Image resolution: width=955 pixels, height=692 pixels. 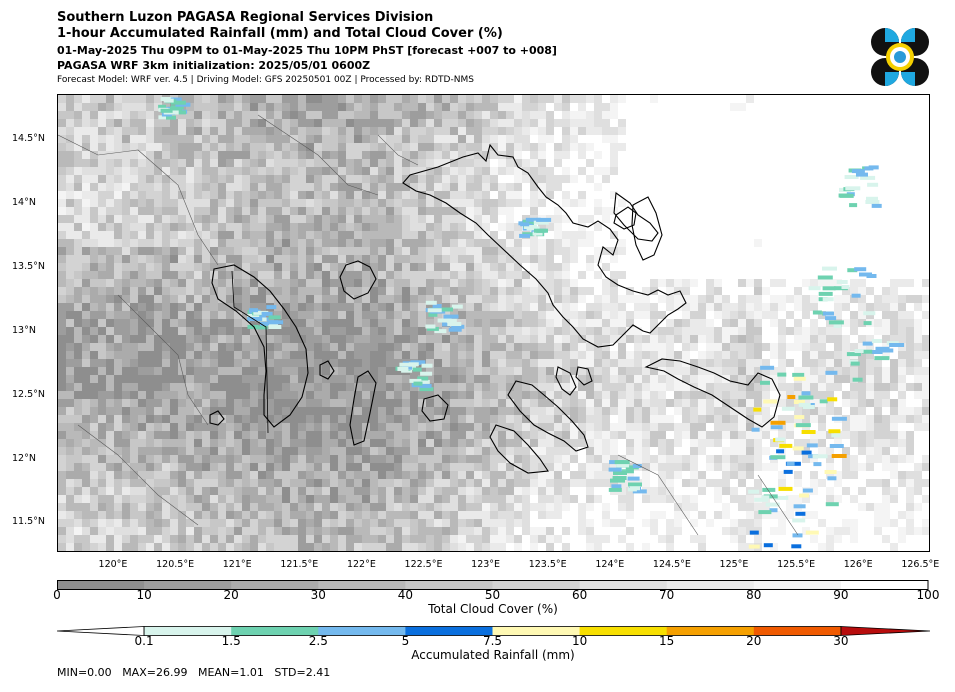 What do you see at coordinates (29, 138) in the screenshot?
I see `lat-label: 14.5°N` at bounding box center [29, 138].